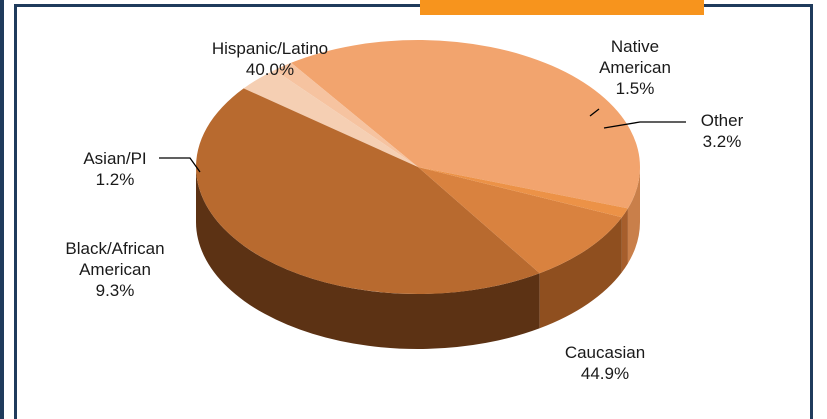  I want to click on label-name: Hispanic/Latino, so click(270, 48).